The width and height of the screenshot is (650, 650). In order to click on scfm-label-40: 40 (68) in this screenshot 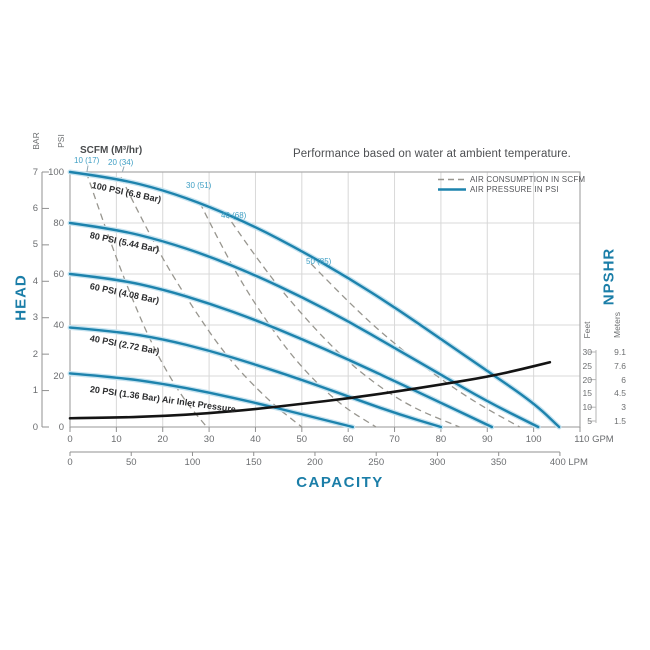, I will do `click(234, 215)`.